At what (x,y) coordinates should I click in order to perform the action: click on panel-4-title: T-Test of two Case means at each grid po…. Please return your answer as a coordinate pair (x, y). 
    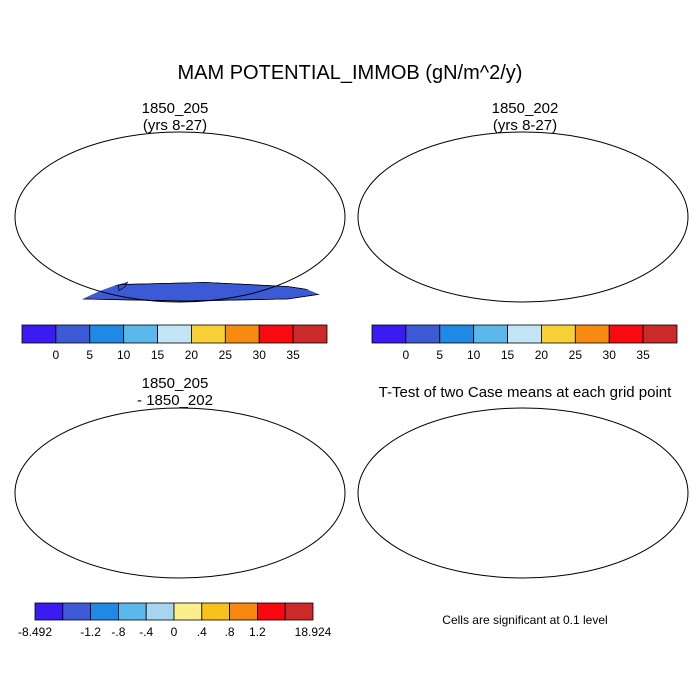
    Looking at the image, I should click on (525, 392).